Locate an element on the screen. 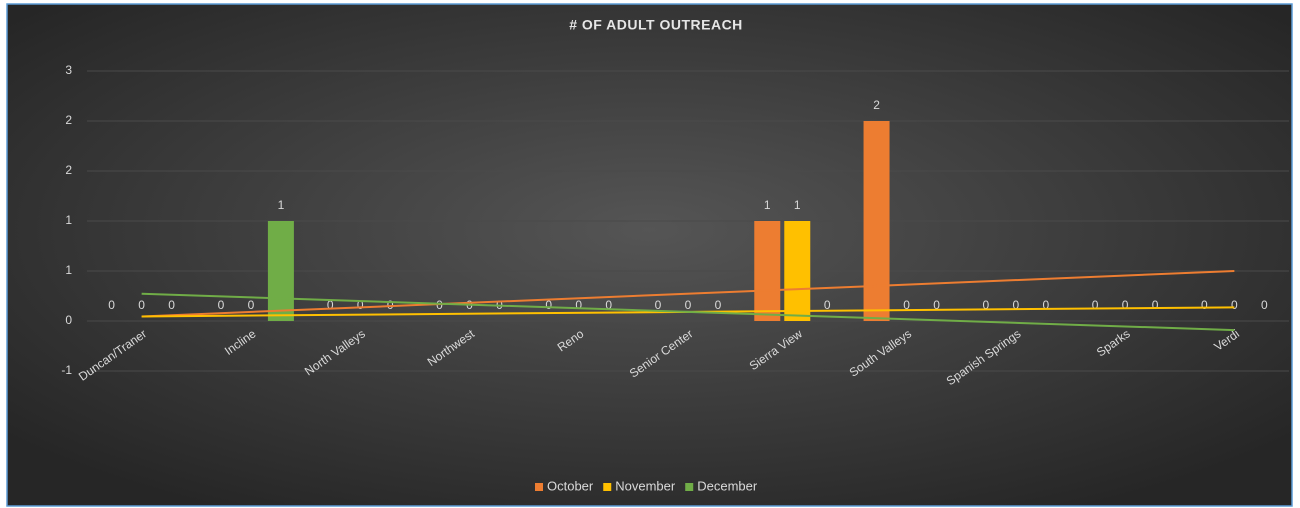 This screenshot has height=508, width=1300. data-label: 2 is located at coordinates (876, 105).